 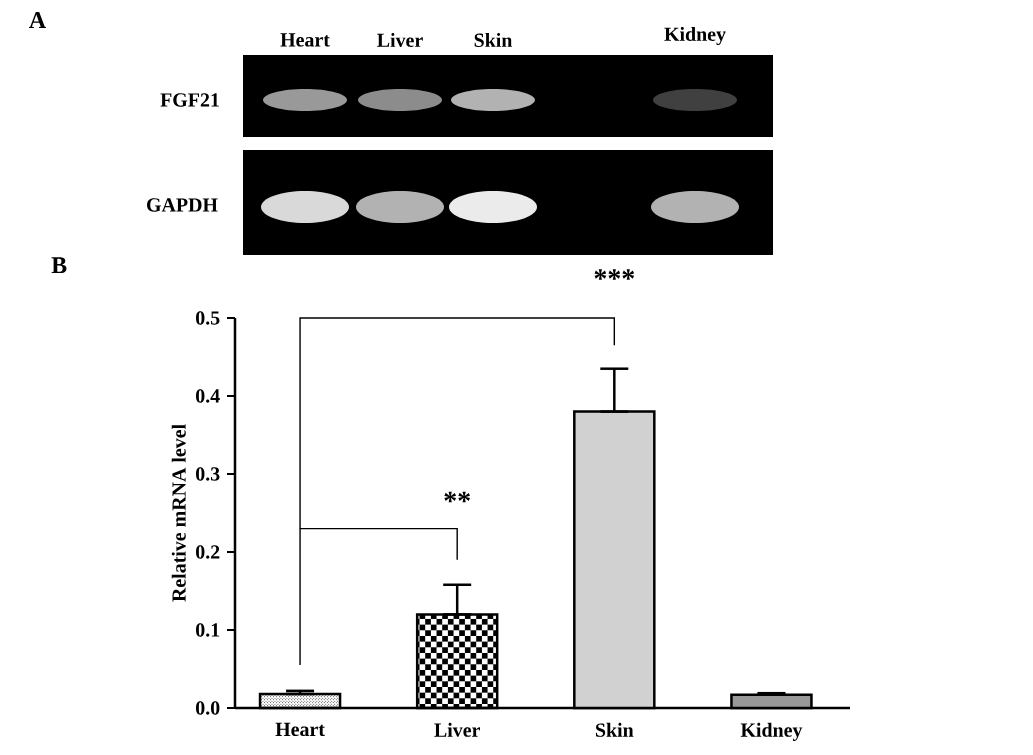 What do you see at coordinates (208, 474) in the screenshot?
I see `y-tick-label: 0.3` at bounding box center [208, 474].